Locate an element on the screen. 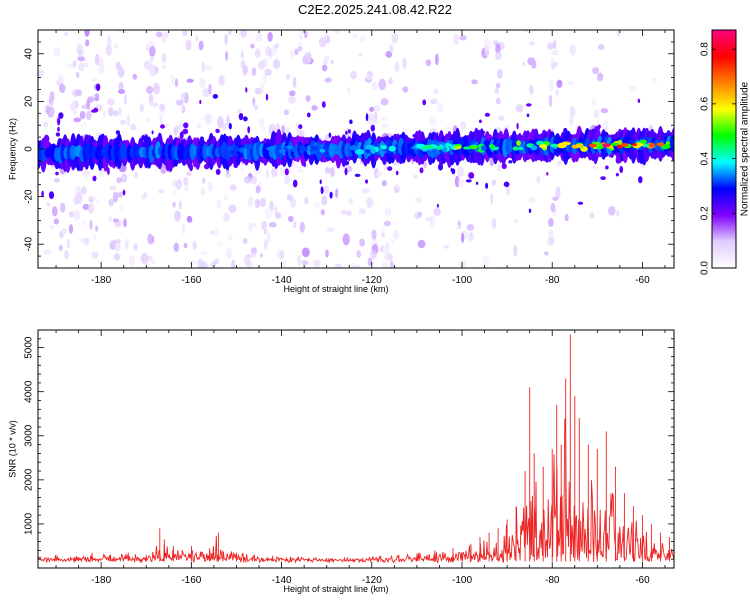  top-x-tick-label: -160 is located at coordinates (191, 280).